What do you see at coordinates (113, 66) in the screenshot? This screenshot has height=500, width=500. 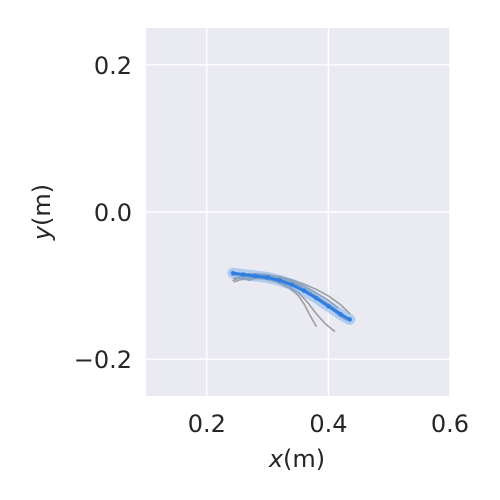 I see `y-tick-label: 0.2` at bounding box center [113, 66].